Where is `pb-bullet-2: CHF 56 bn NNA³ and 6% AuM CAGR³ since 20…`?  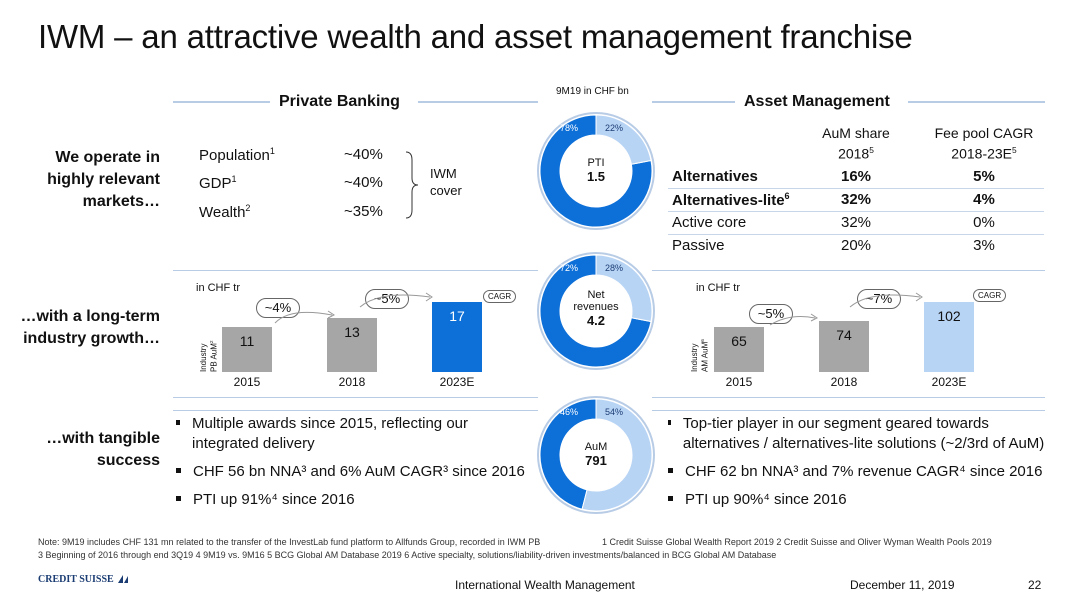 pb-bullet-2: CHF 56 bn NNA³ and 6% AuM CAGR³ since 20… is located at coordinates (366, 472).